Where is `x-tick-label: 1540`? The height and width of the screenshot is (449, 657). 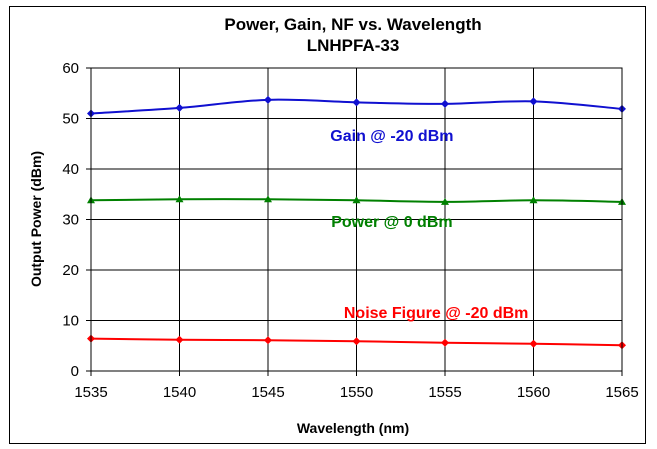
x-tick-label: 1540 is located at coordinates (179, 392).